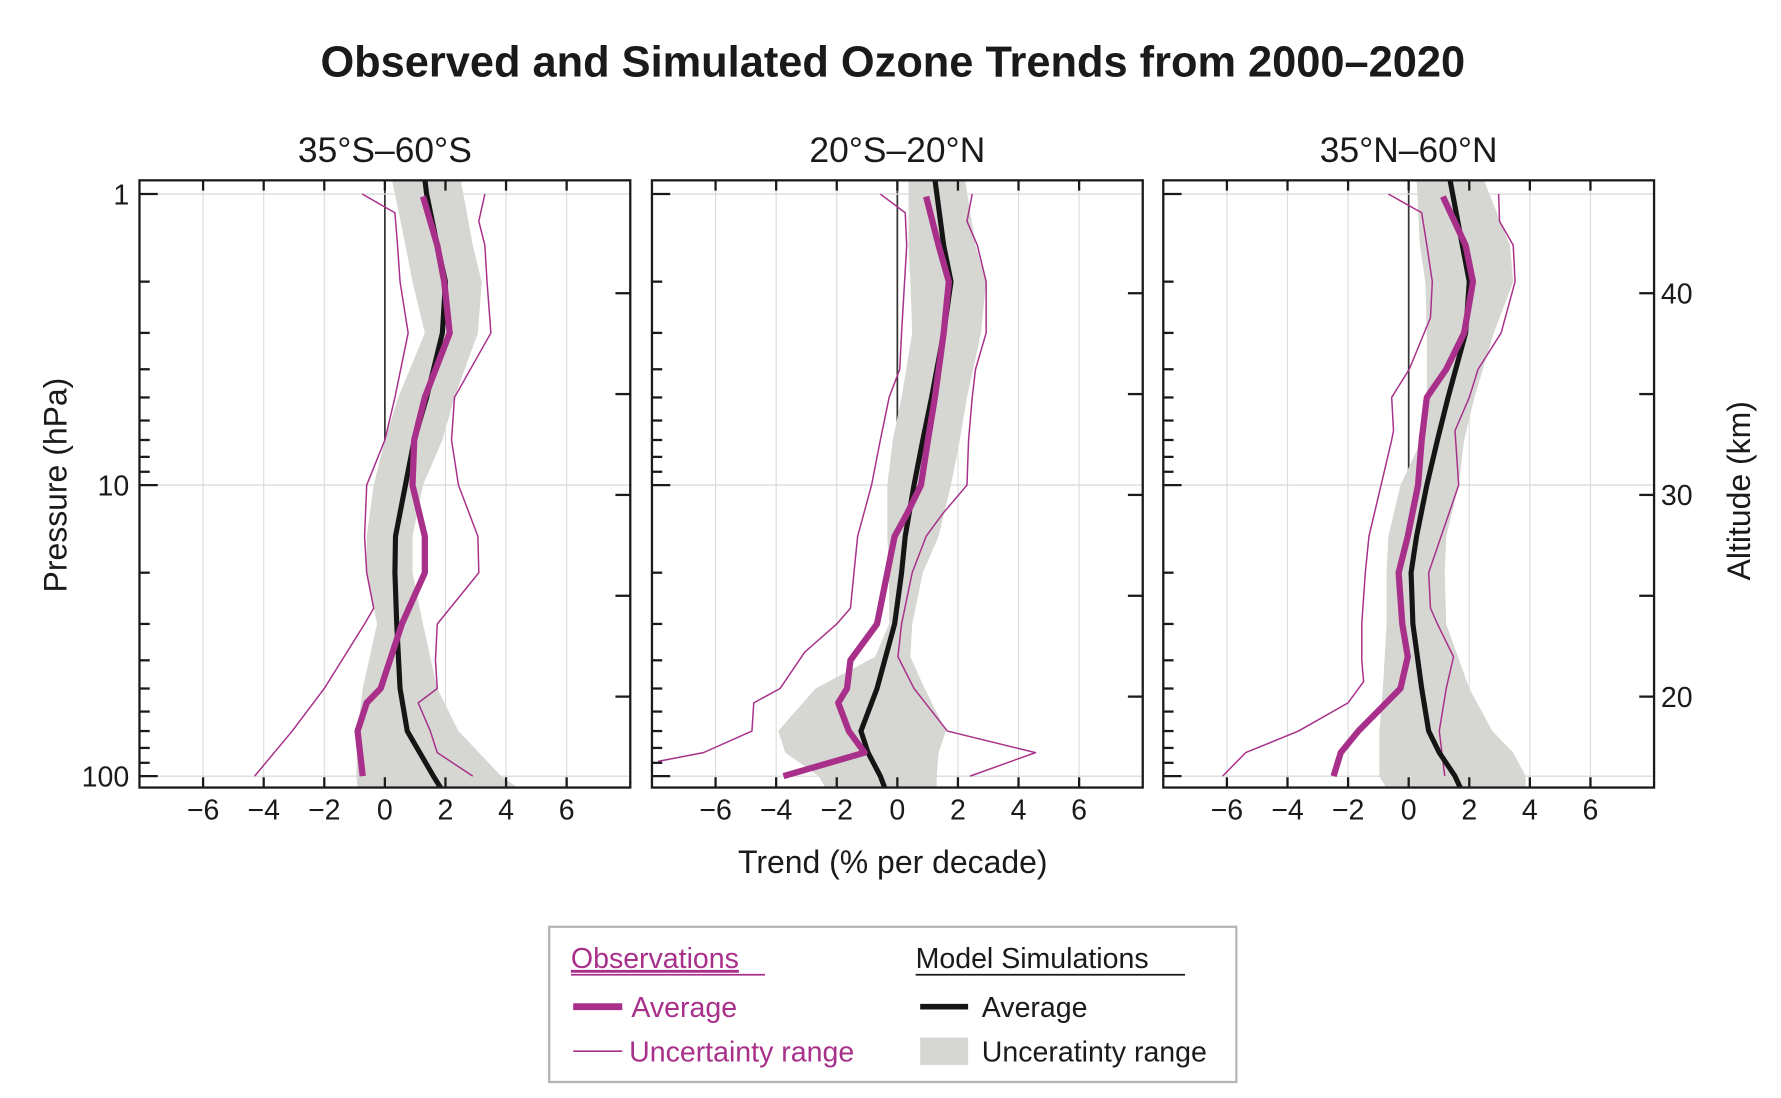 This screenshot has width=1781, height=1098. Describe the element at coordinates (1677, 496) in the screenshot. I see `altitude-tick-label: 30` at that location.